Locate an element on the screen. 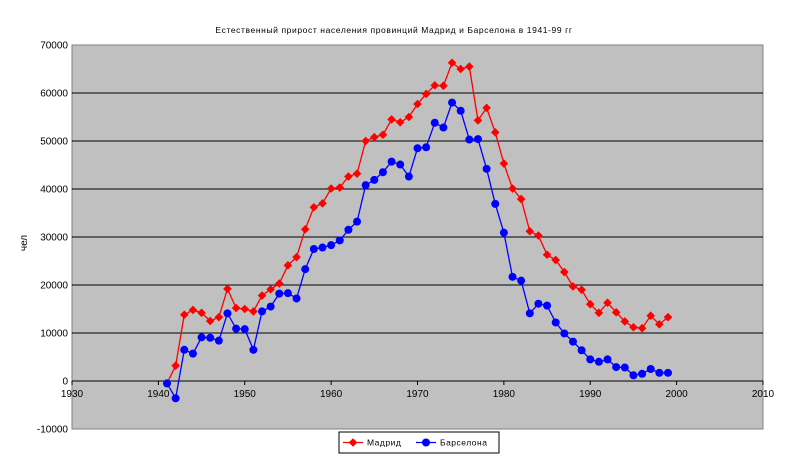 The height and width of the screenshot is (470, 792). x-tick-label: 1930 is located at coordinates (72, 394).